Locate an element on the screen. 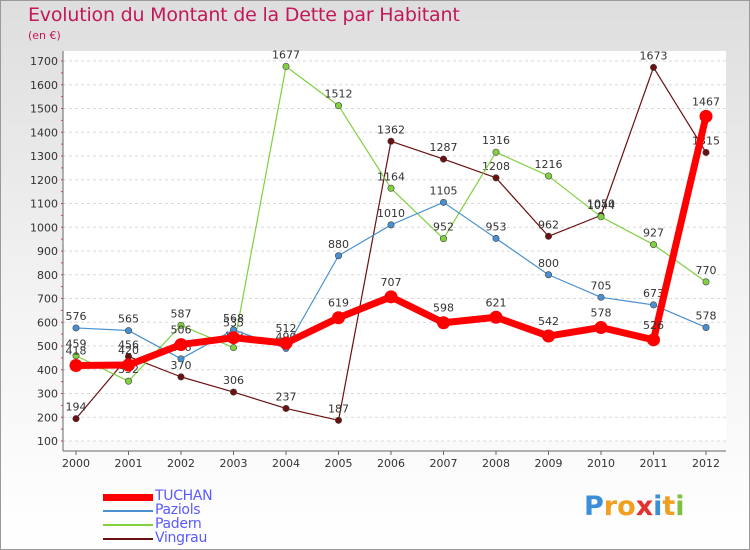 This screenshot has width=750, height=550. data-label-padern: 587 is located at coordinates (181, 313).